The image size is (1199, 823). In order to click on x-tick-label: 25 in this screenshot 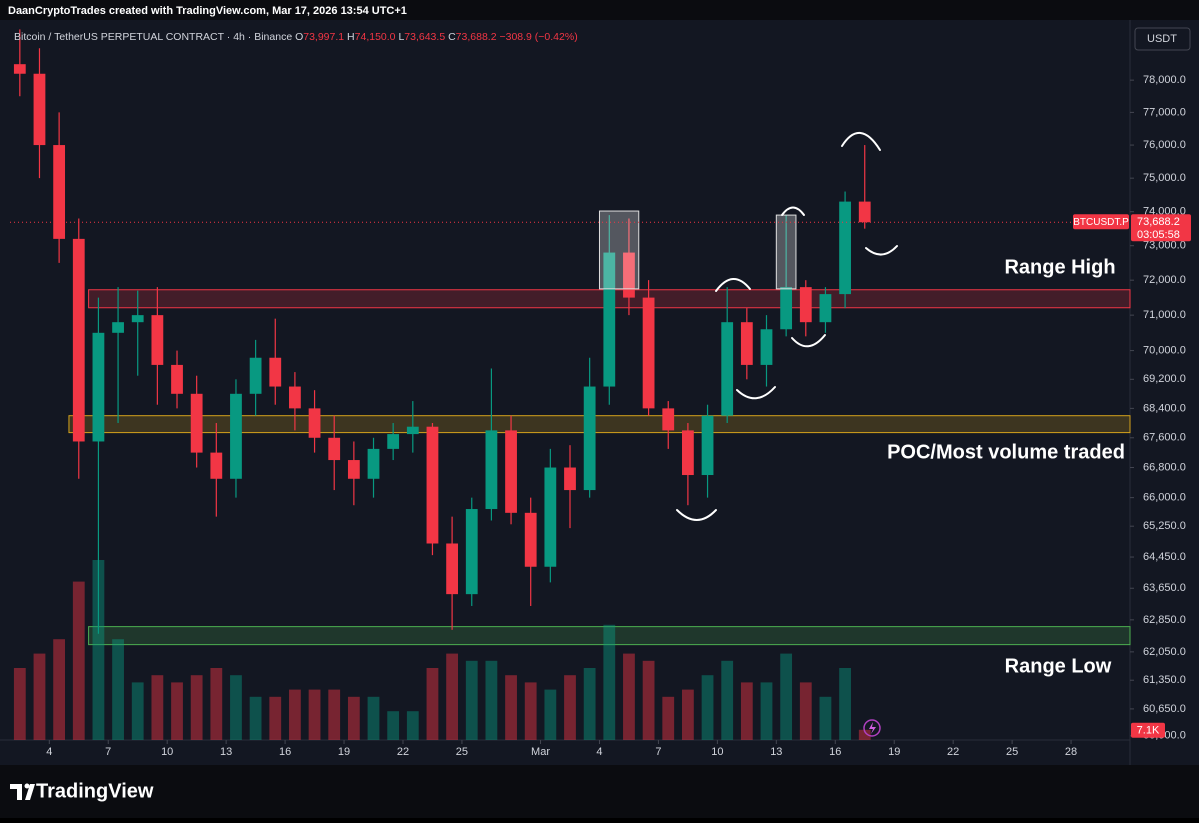, I will do `click(1012, 752)`.